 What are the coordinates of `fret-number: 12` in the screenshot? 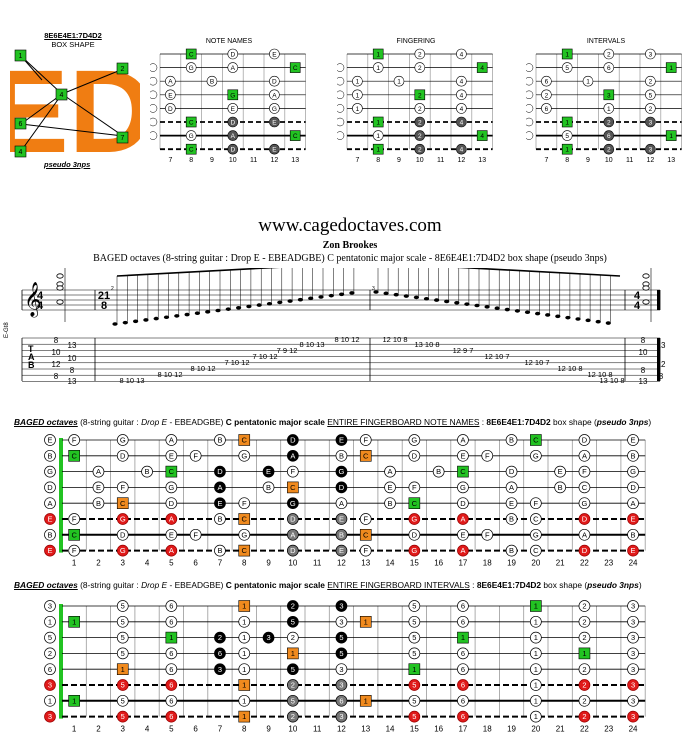 It's located at (341, 729).